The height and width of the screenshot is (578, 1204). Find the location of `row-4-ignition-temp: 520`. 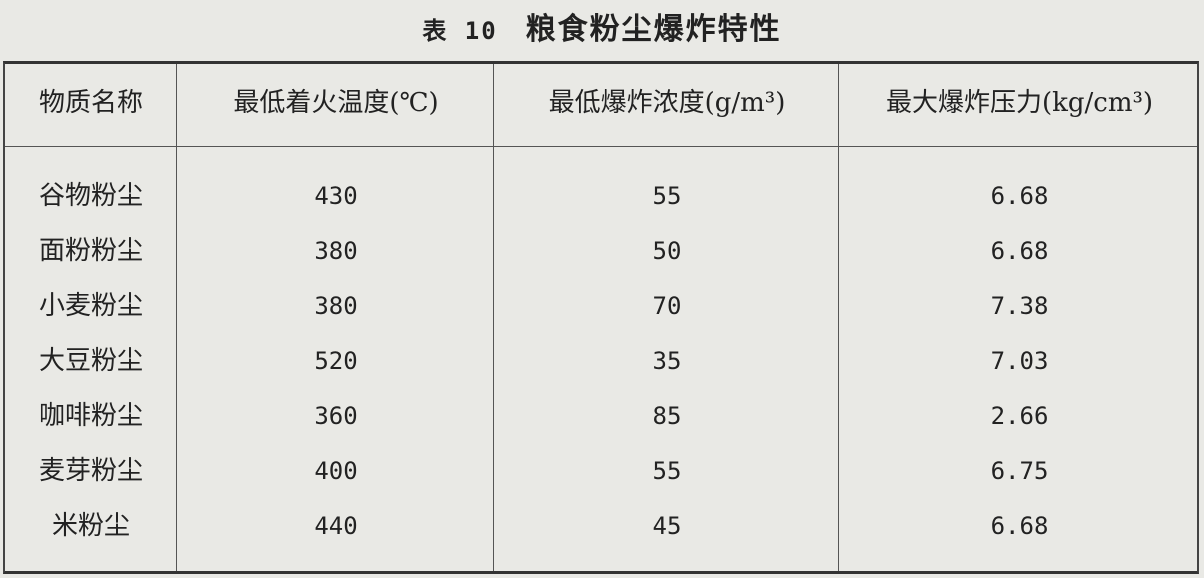

row-4-ignition-temp: 520 is located at coordinates (336, 361).